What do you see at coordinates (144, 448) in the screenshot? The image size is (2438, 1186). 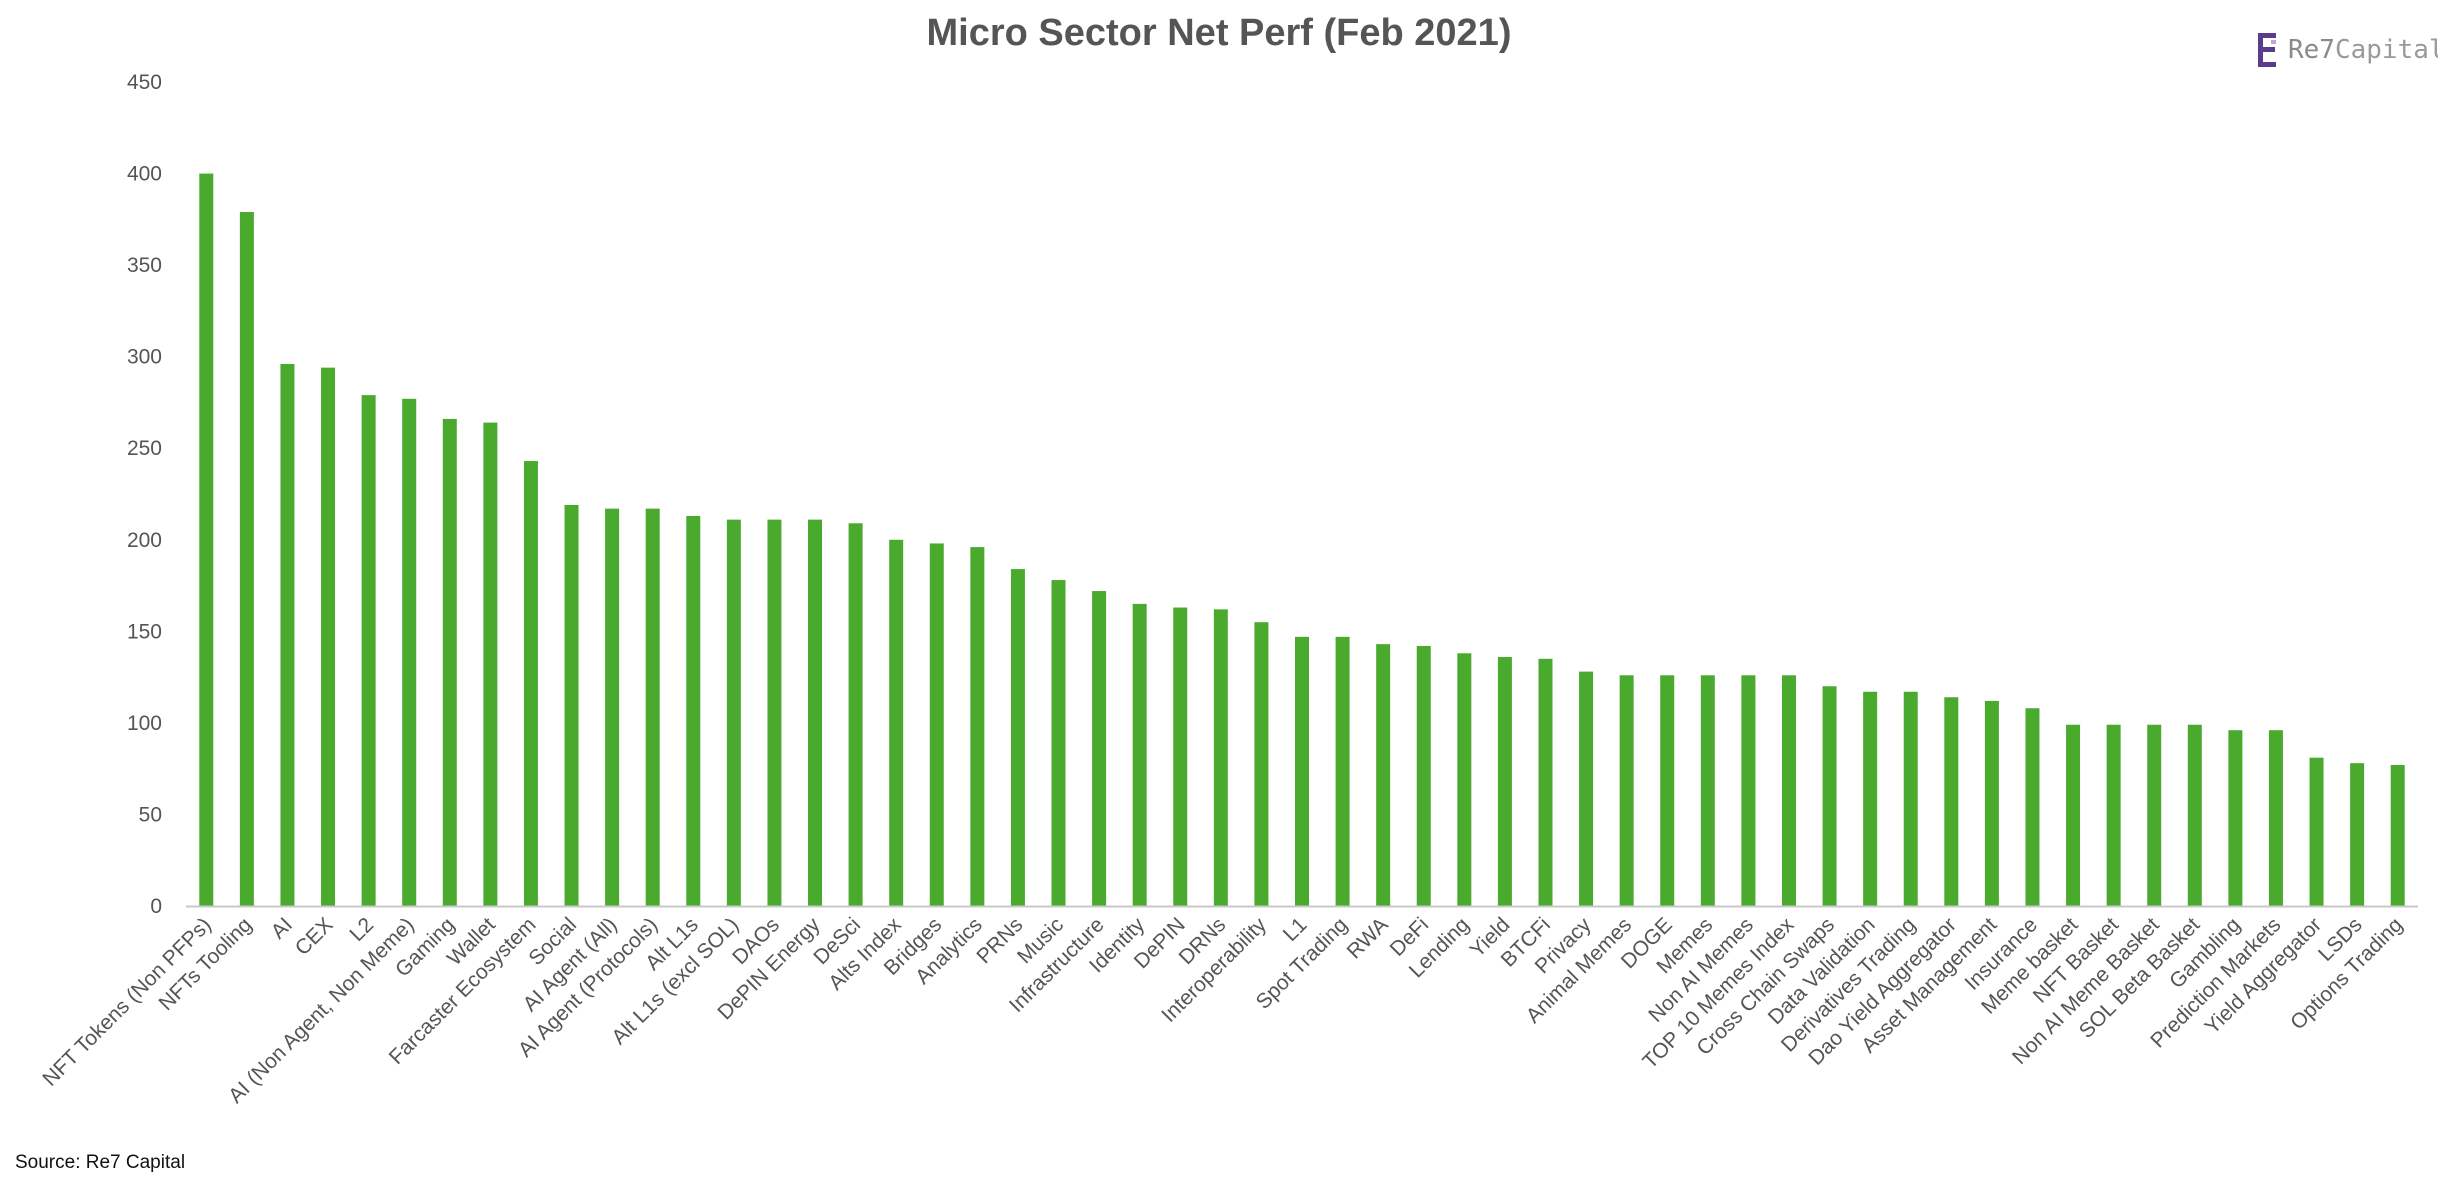 I see `y-tick-label: 250` at bounding box center [144, 448].